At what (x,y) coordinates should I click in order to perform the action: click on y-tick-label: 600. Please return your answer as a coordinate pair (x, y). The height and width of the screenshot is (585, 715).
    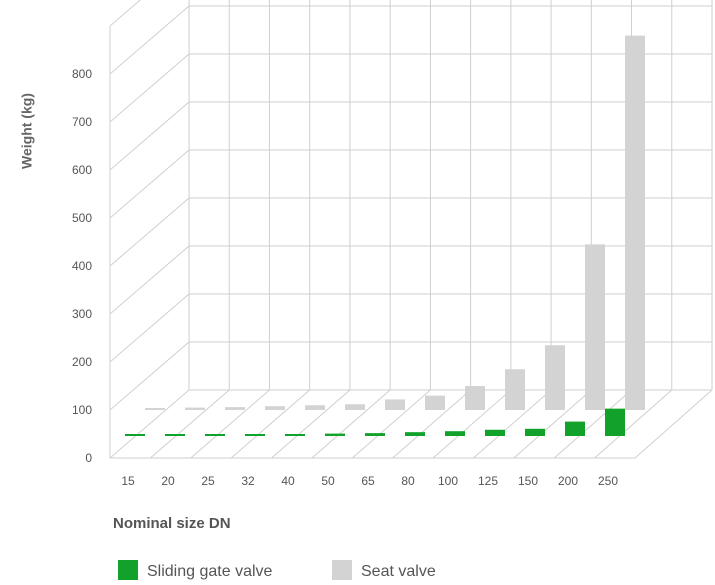
    Looking at the image, I should click on (82, 170).